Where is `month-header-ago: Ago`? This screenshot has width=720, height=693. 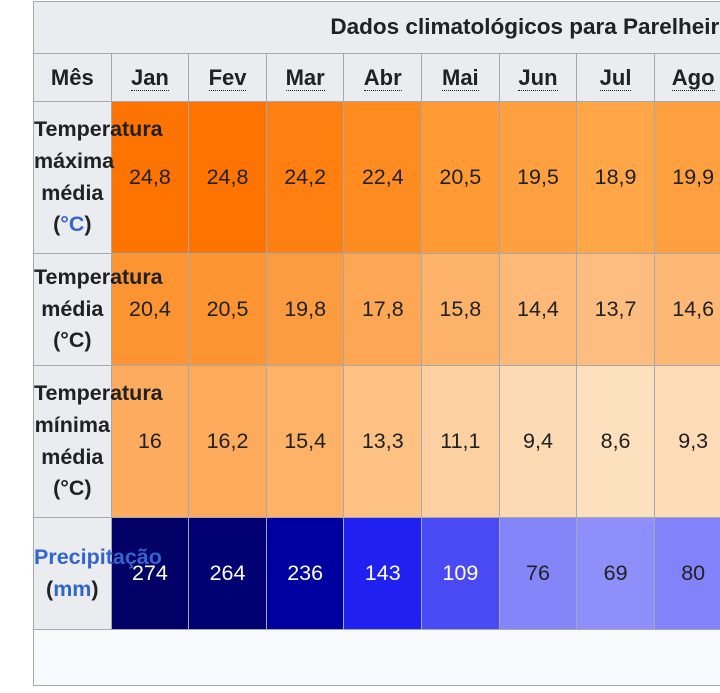 month-header-ago: Ago is located at coordinates (686, 77).